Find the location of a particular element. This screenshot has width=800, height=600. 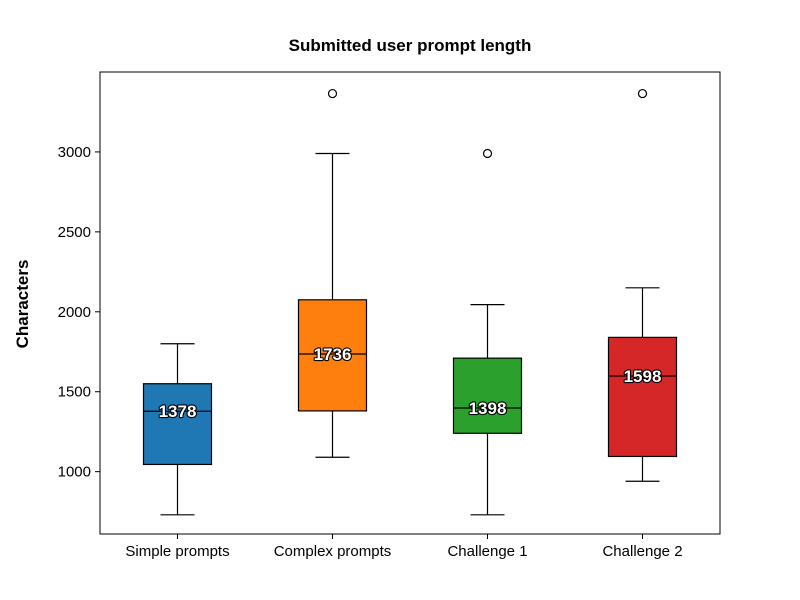

box-group: 1378 is located at coordinates (177, 429).